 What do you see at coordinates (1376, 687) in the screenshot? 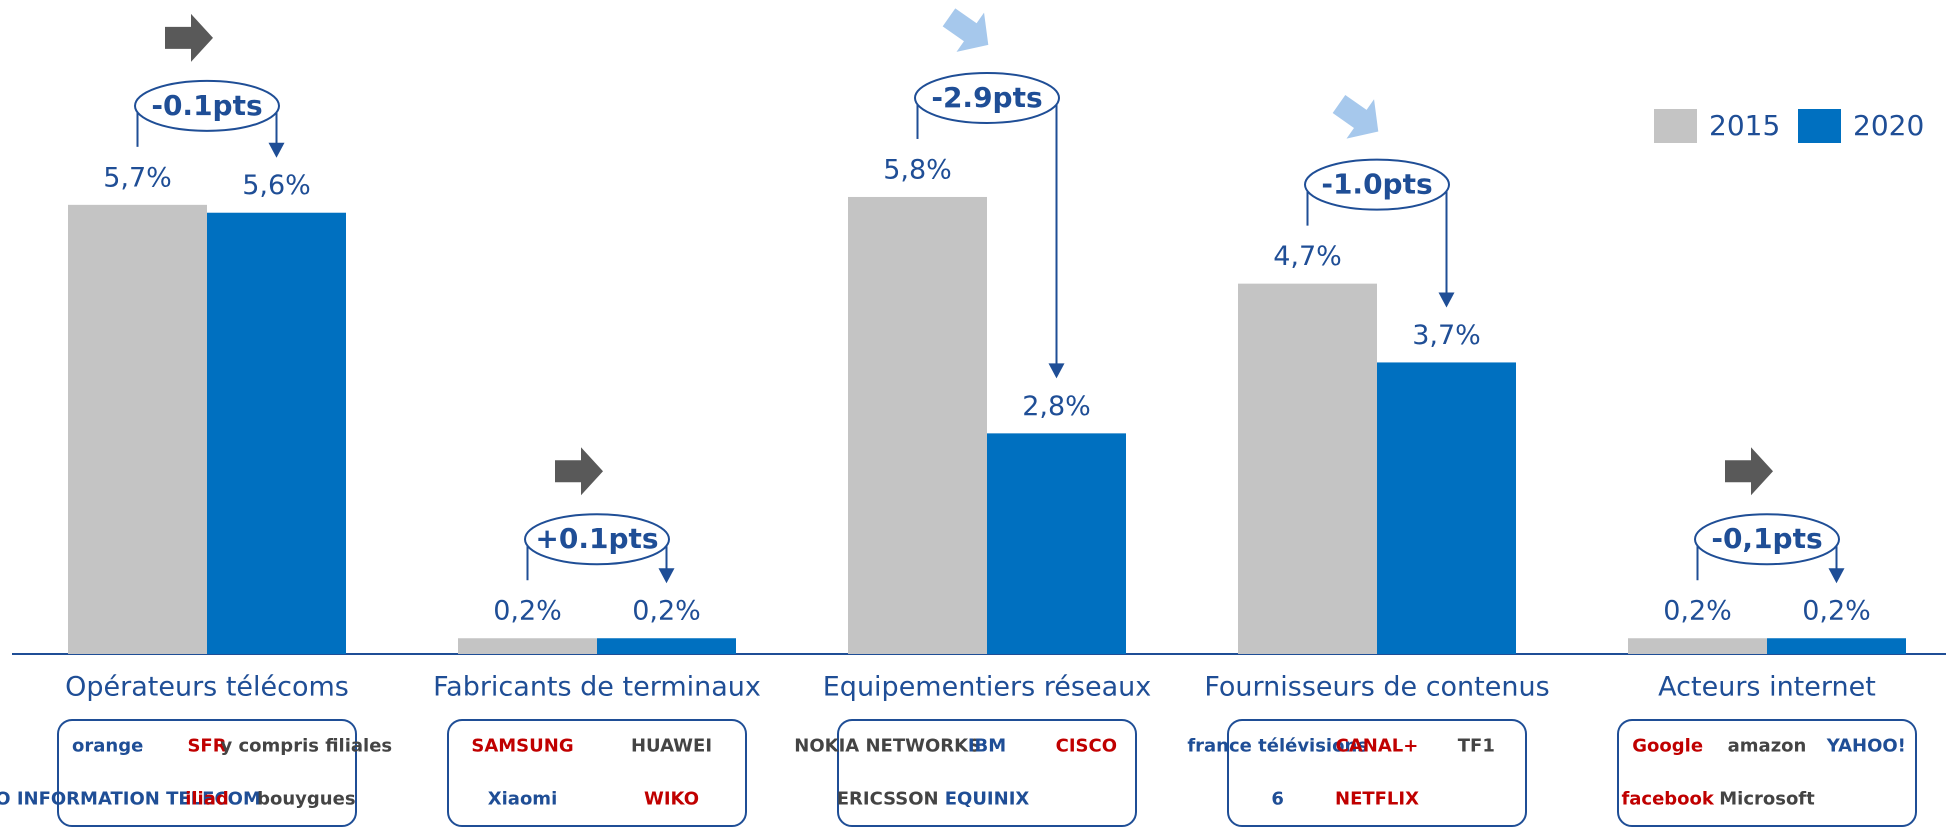
I see `x-tick-label: Fournisseurs de contenus` at bounding box center [1376, 687].